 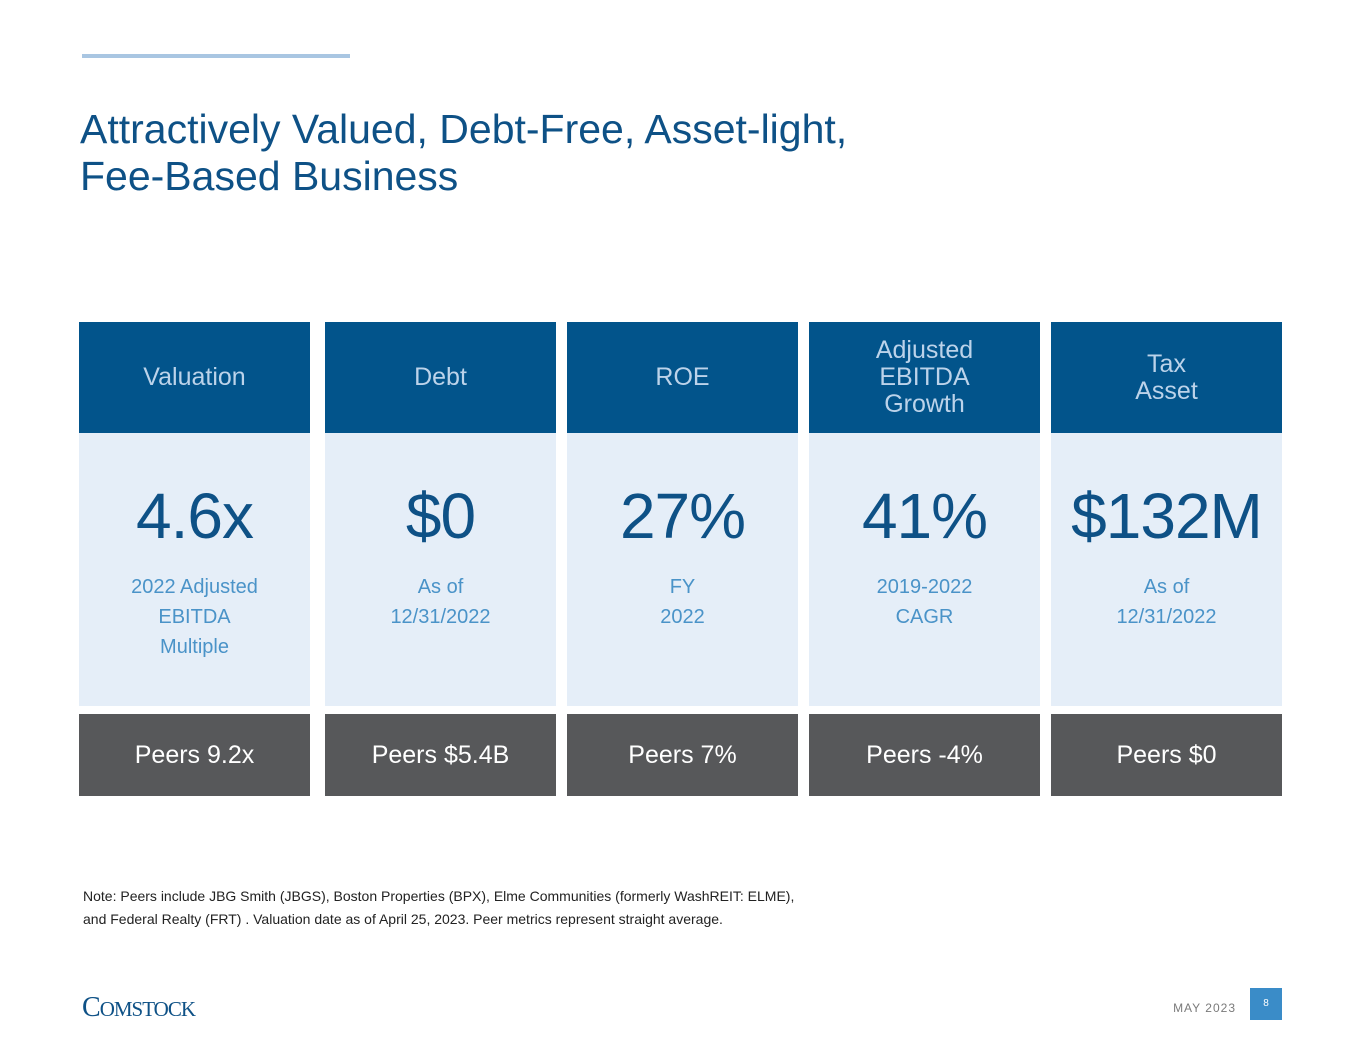 What do you see at coordinates (1166, 755) in the screenshot?
I see `peer-comparison: Peers $0` at bounding box center [1166, 755].